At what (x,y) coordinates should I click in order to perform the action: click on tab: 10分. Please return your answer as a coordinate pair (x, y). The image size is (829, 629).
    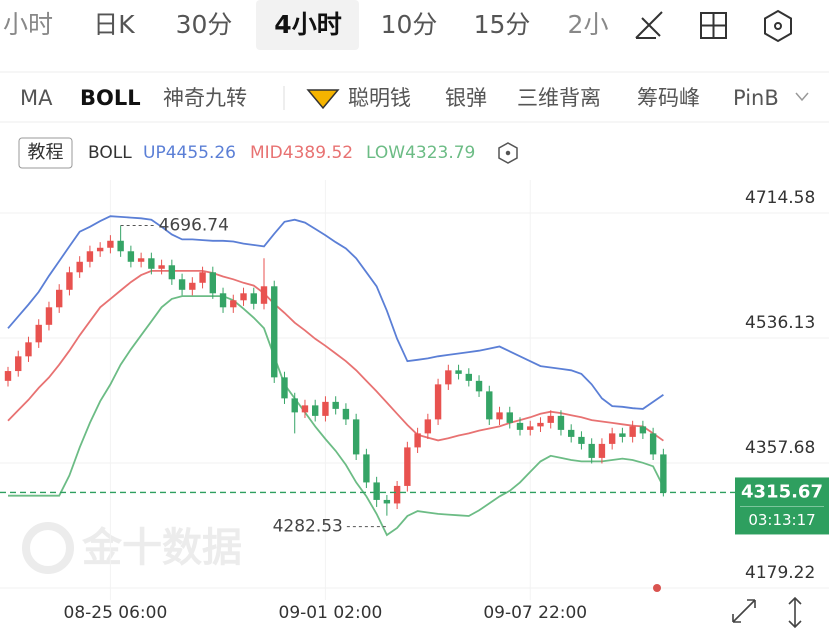
    Looking at the image, I should click on (409, 24).